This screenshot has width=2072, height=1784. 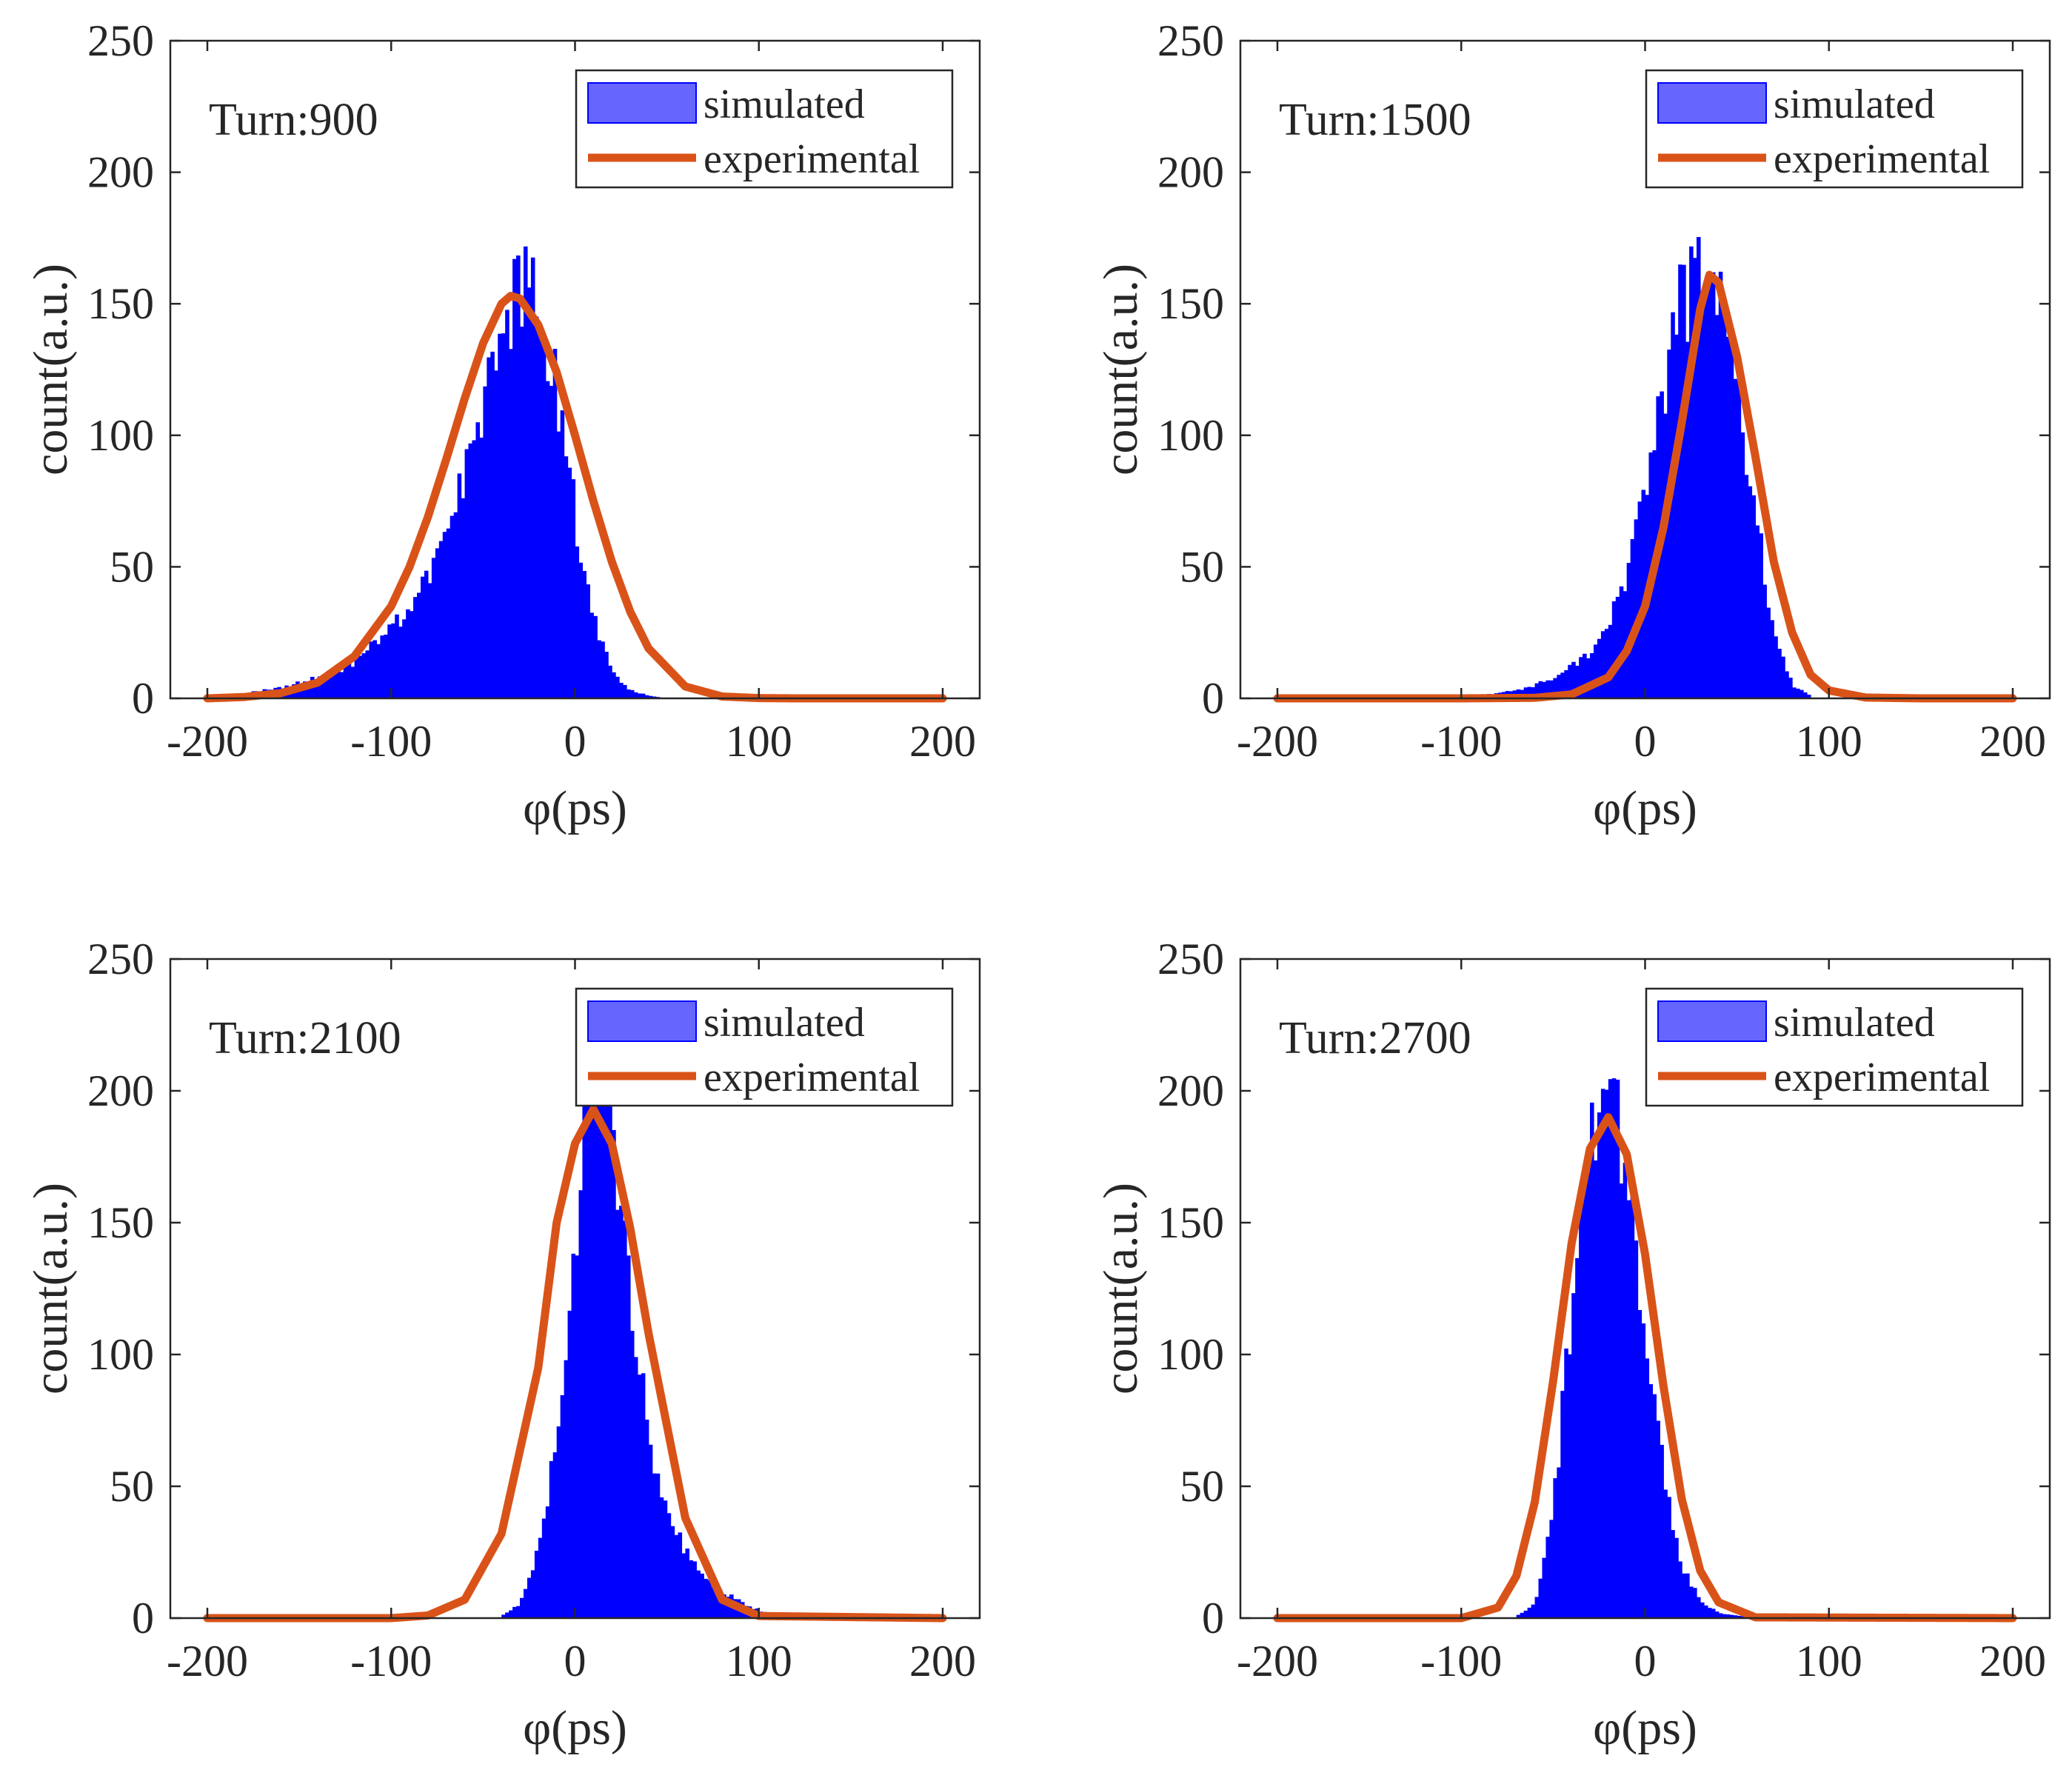 What do you see at coordinates (575, 808) in the screenshot?
I see `x-axis-label: φ(ps)` at bounding box center [575, 808].